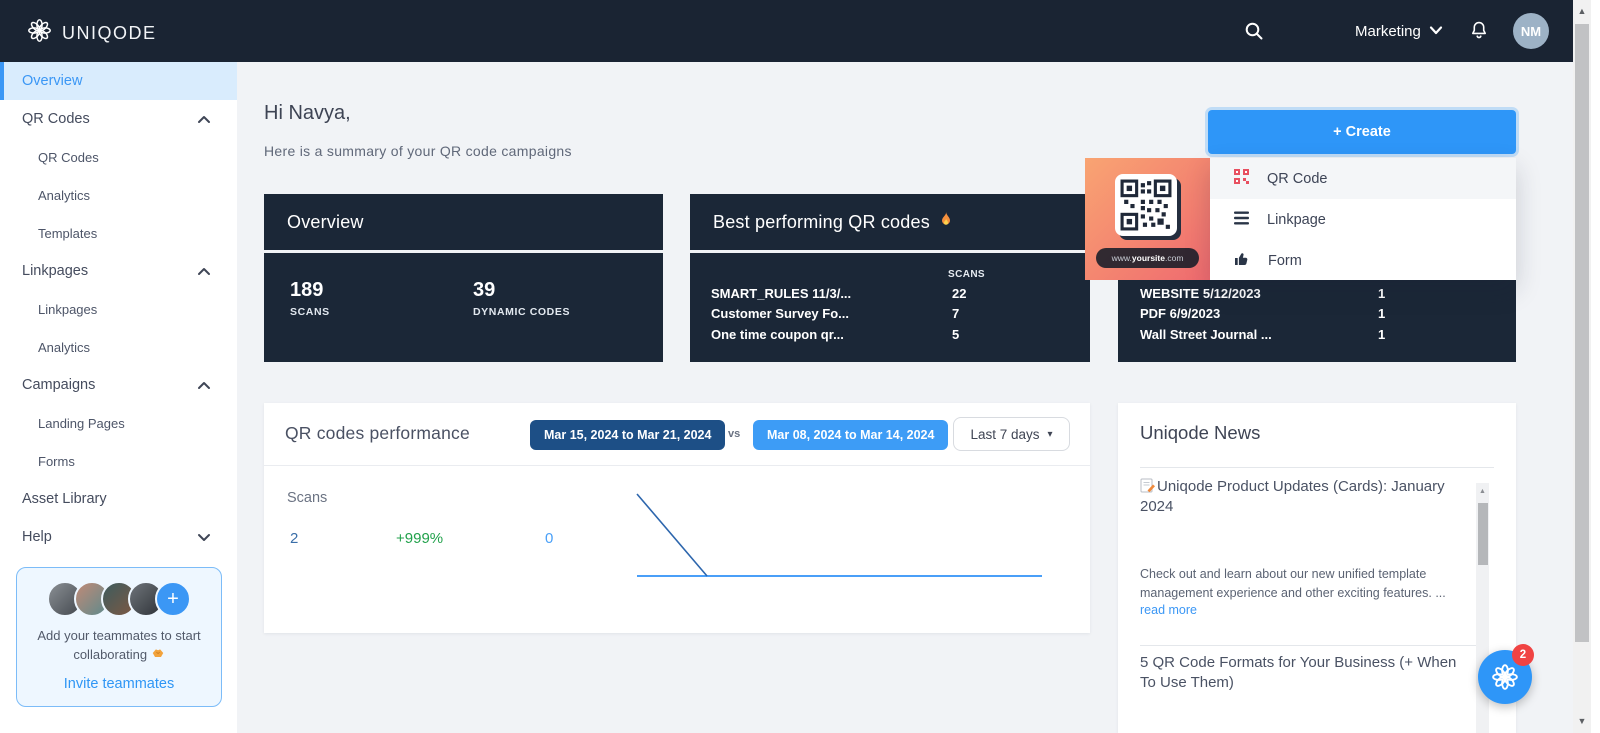 The height and width of the screenshot is (733, 1600). What do you see at coordinates (119, 599) in the screenshot?
I see `teammate-avatars: +` at bounding box center [119, 599].